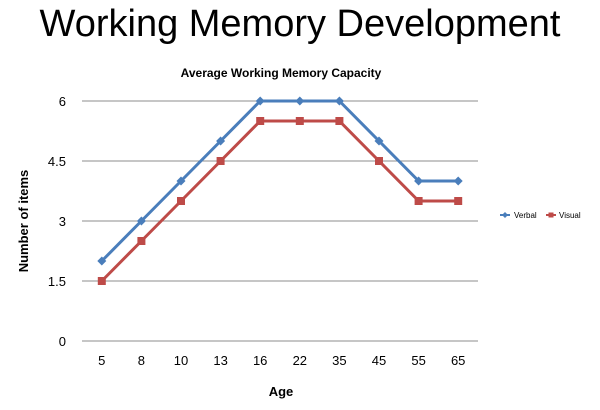 This screenshot has height=410, width=600. What do you see at coordinates (57, 221) in the screenshot?
I see `y-tick-labels: 0 1.5 3 4.5 6` at bounding box center [57, 221].